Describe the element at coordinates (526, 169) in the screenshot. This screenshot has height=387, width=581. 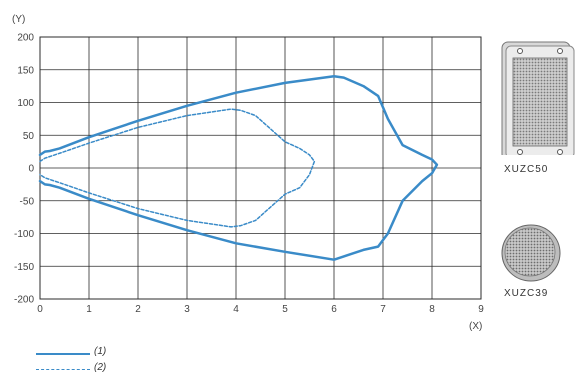
I see `product-name-xuzc50: XUZC50` at that location.